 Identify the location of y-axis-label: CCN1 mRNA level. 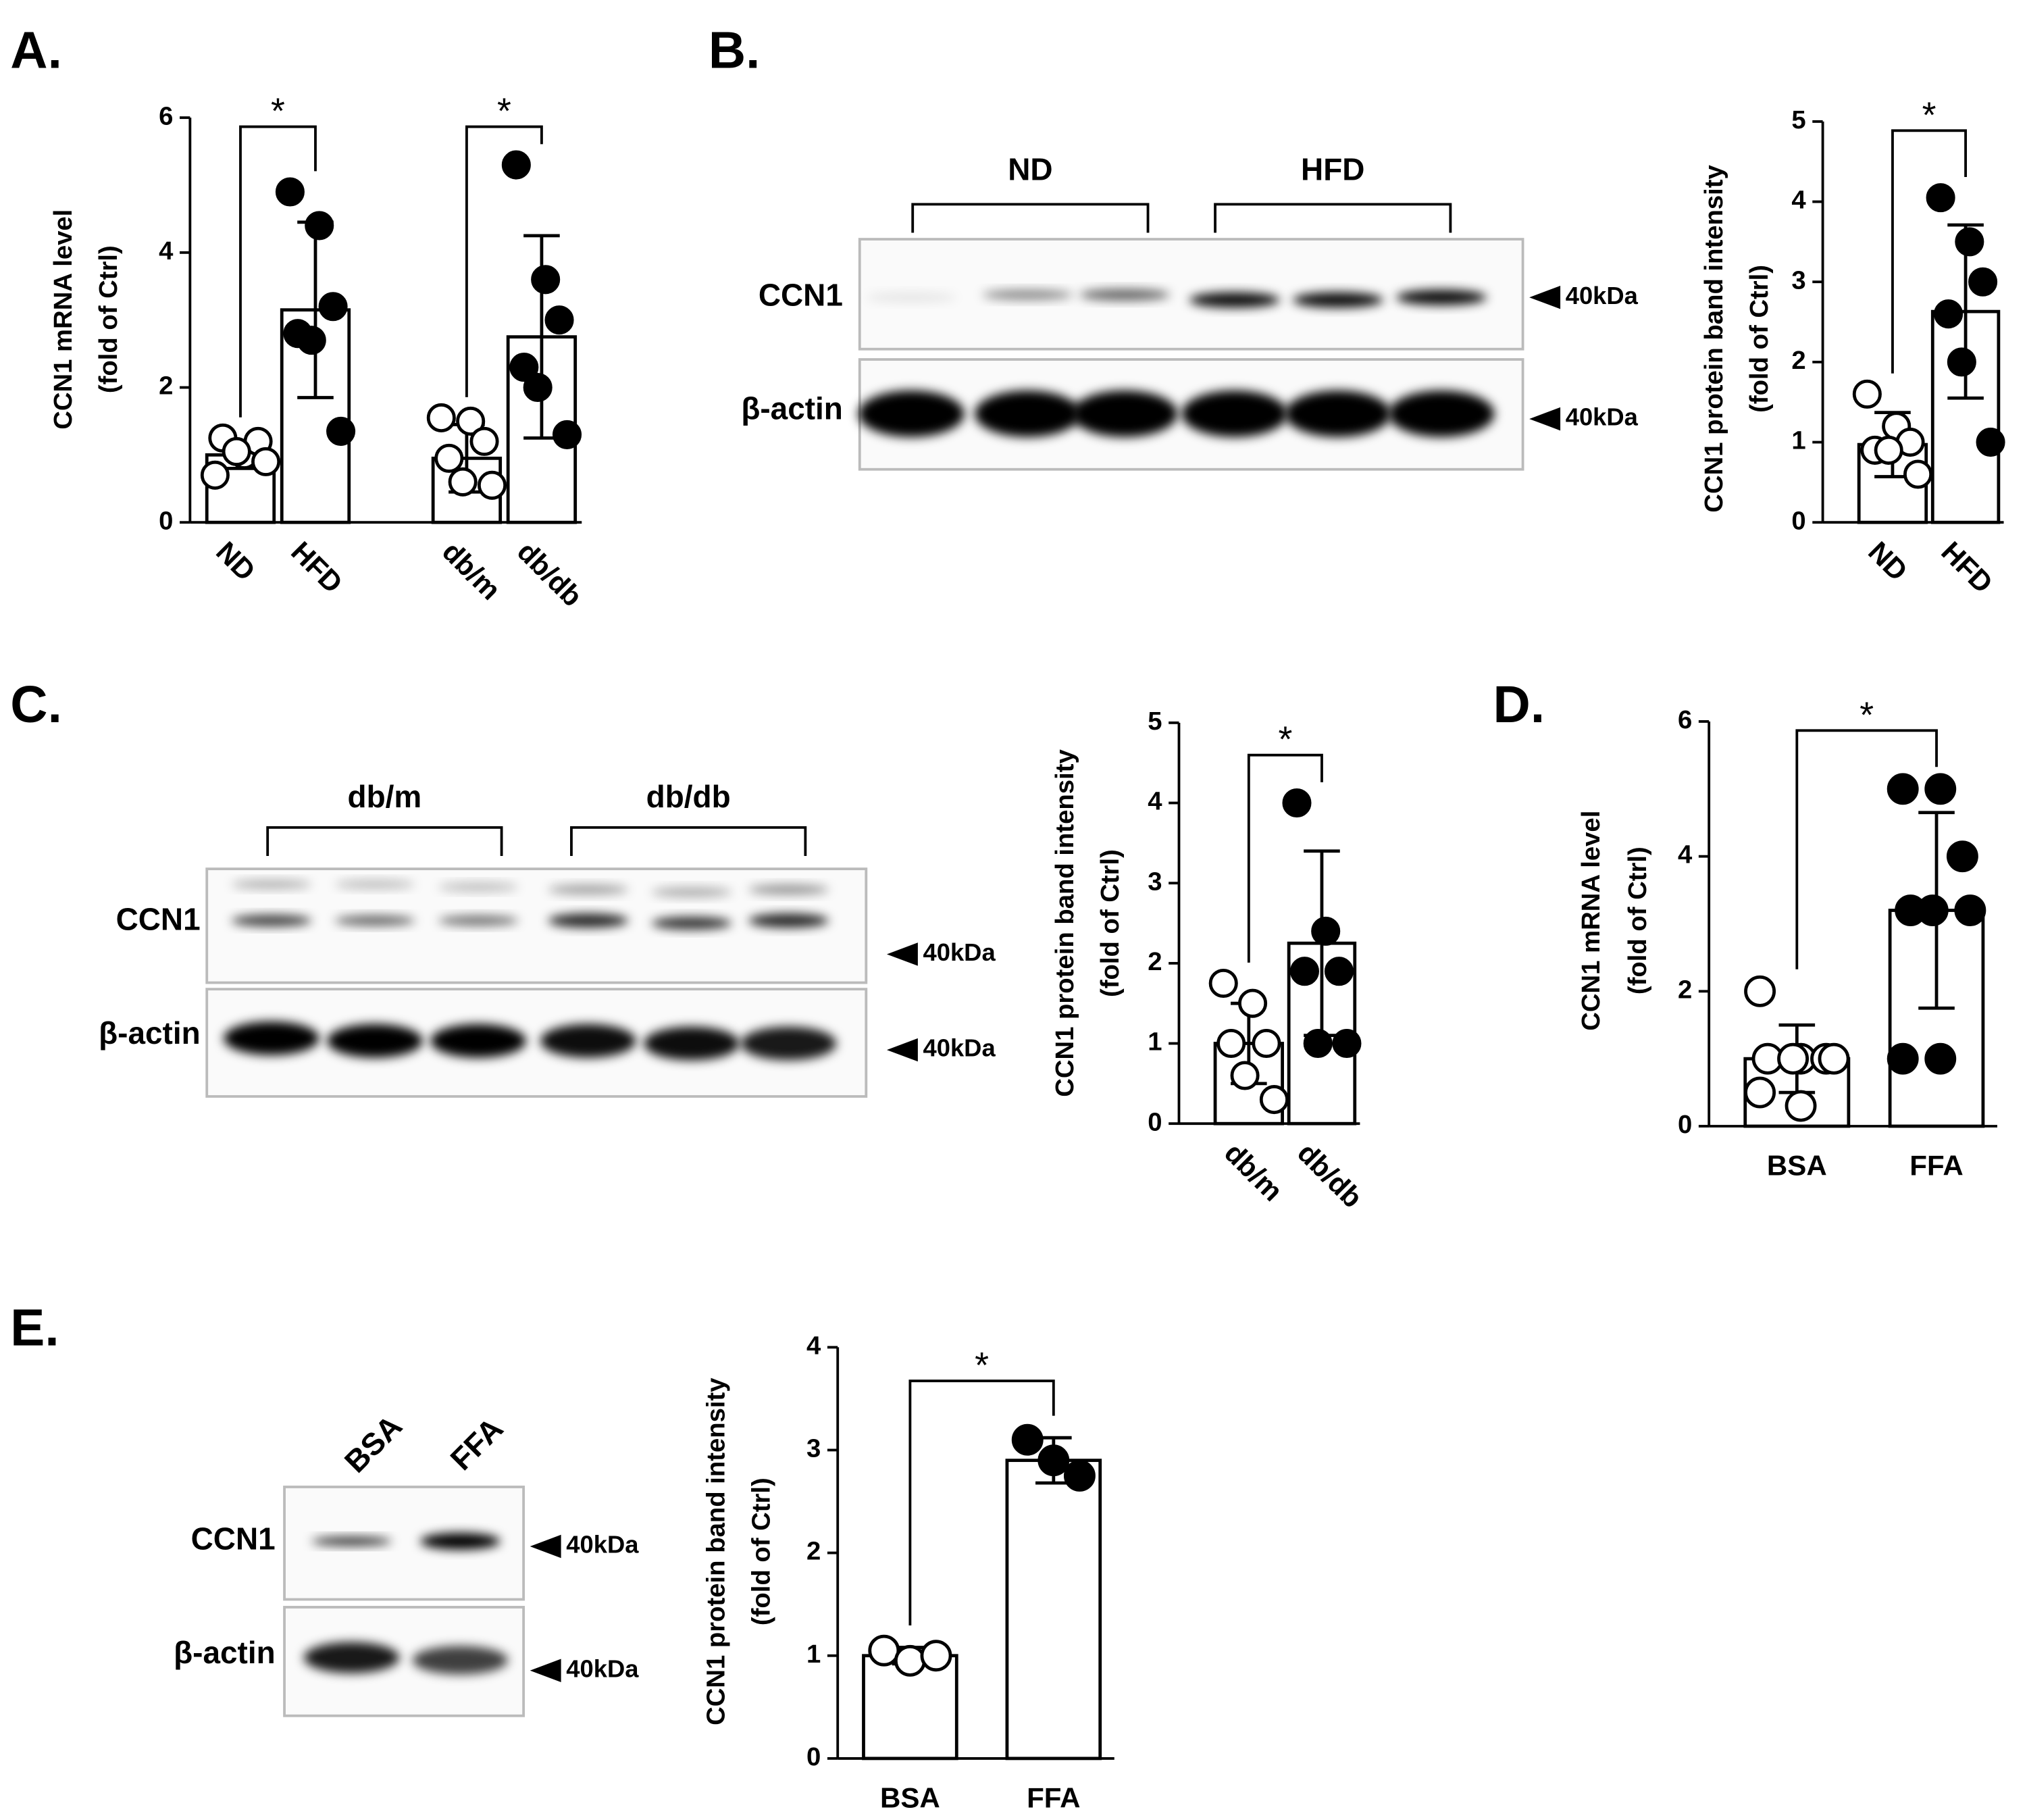
(64, 320).